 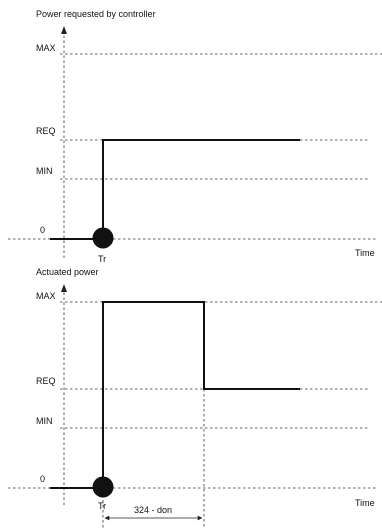 I want to click on bottom-max-label: MAX, so click(x=46, y=296).